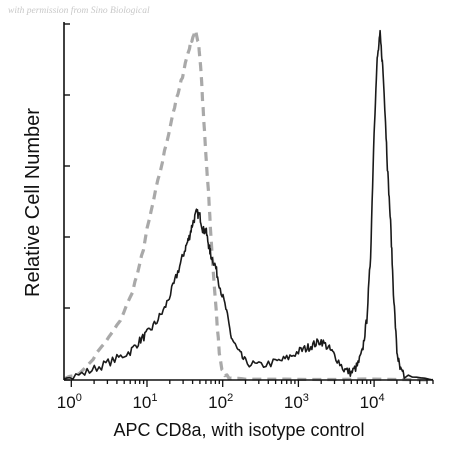  I want to click on x-tick-label: 10⁴, so click(372, 402).